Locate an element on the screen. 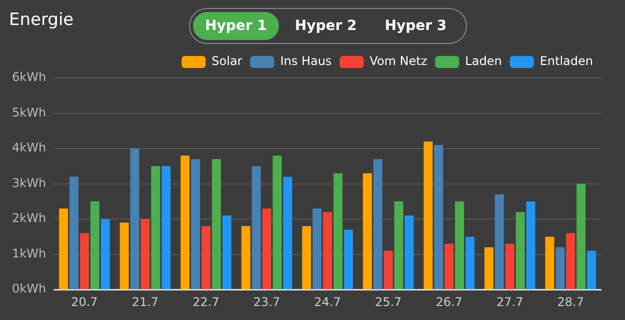 The image size is (625, 320). legend-label: Ins Haus is located at coordinates (306, 61).